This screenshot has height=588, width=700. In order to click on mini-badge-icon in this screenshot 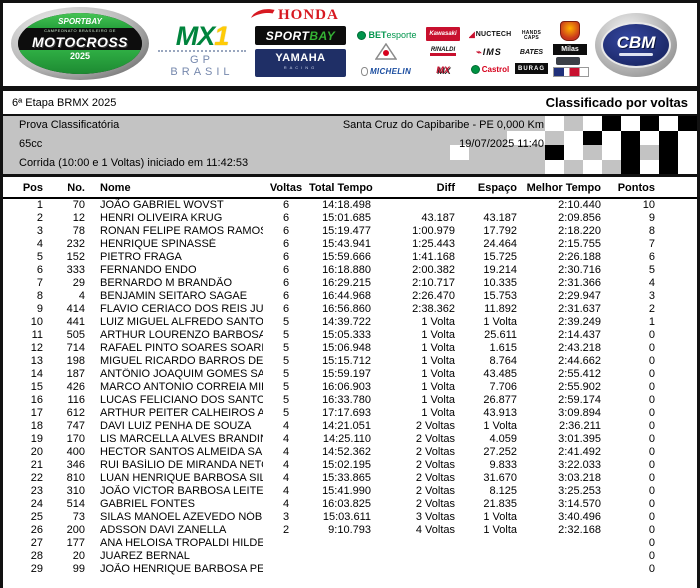, I will do `click(568, 61)`.